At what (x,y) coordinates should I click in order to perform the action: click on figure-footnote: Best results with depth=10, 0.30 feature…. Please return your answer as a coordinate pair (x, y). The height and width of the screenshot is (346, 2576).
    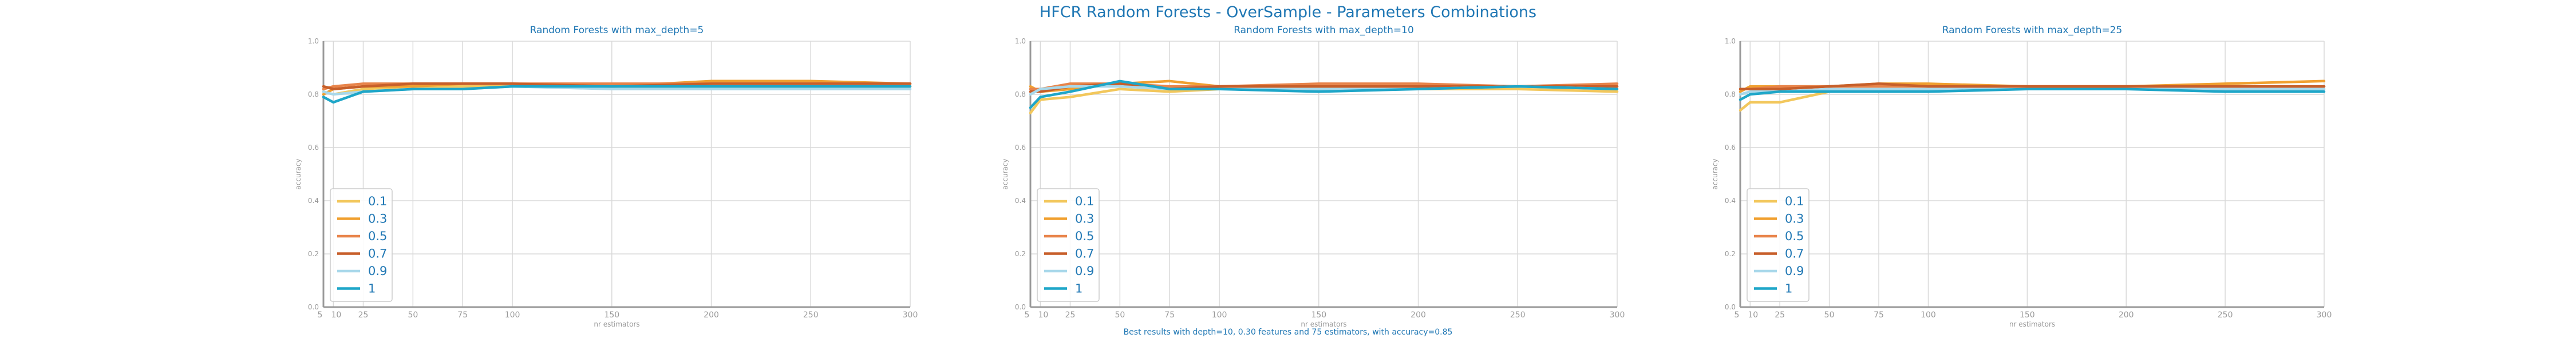
    Looking at the image, I should click on (1288, 333).